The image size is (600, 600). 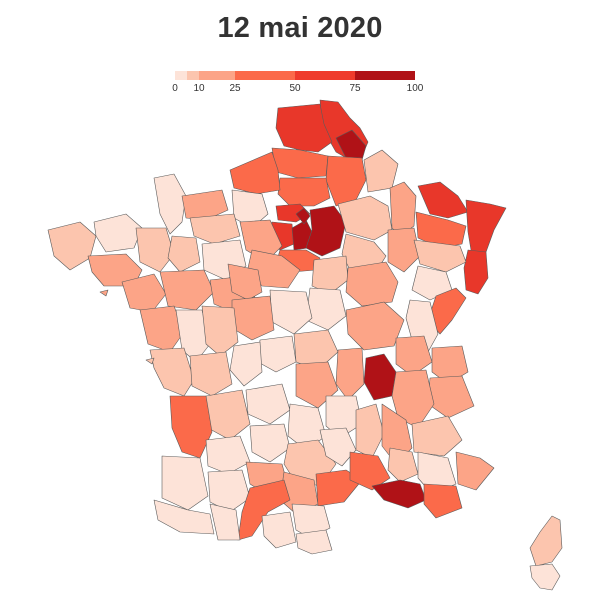 I want to click on dept-maine-et-loire, so click(x=187, y=290).